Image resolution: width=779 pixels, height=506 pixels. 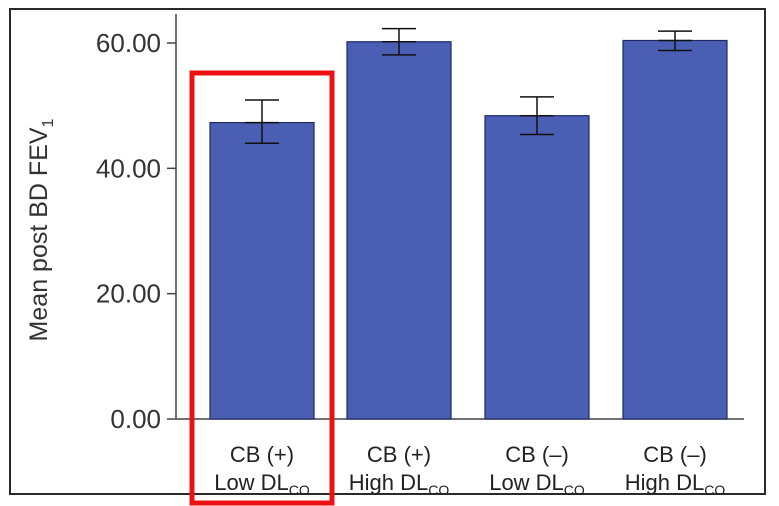 I want to click on y-axis-label-text: Mean post BD FEV, so click(x=39, y=234).